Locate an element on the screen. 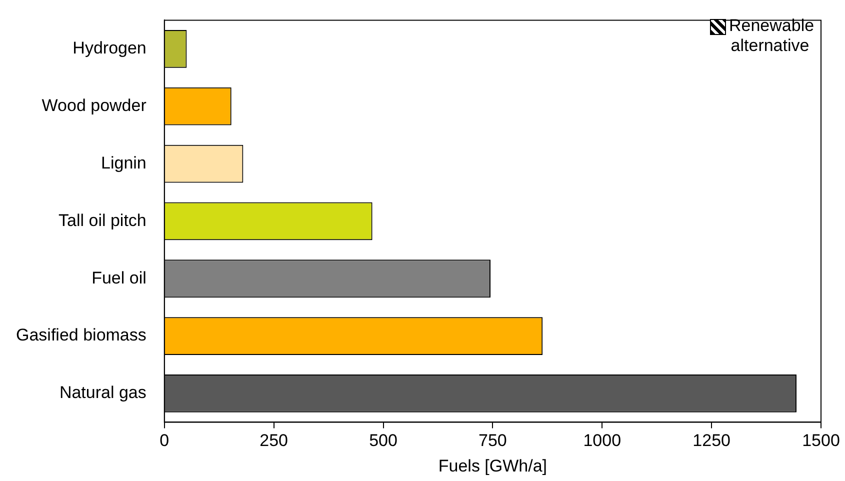  x-tick-label: 500 is located at coordinates (383, 440).